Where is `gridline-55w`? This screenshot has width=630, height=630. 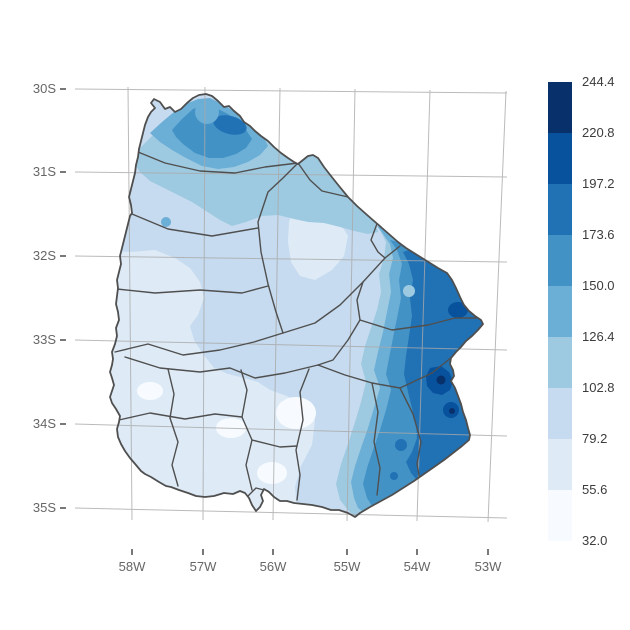
gridline-55w is located at coordinates (351, 305).